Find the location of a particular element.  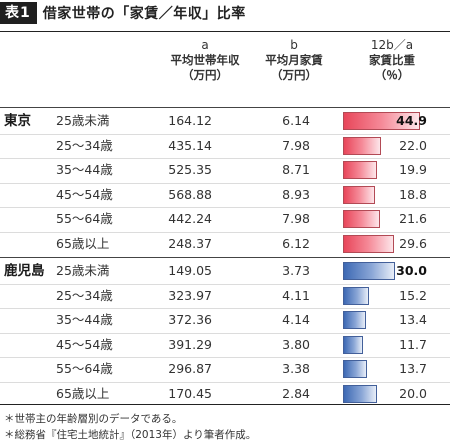

table-row: 45～54歳 568.88 8.93 18.8 is located at coordinates (225, 194).